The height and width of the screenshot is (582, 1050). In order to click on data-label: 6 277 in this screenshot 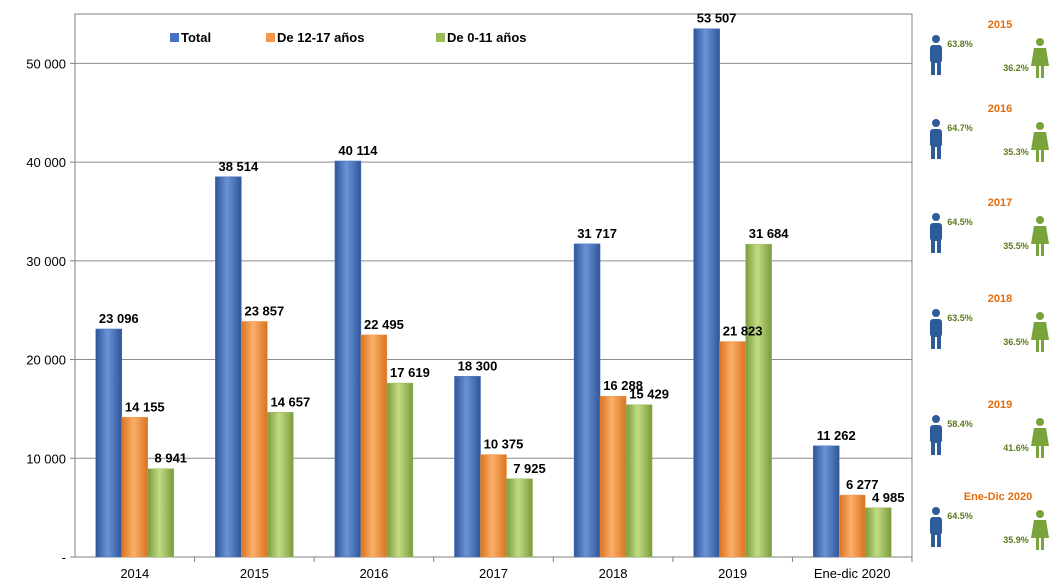, I will do `click(862, 484)`.